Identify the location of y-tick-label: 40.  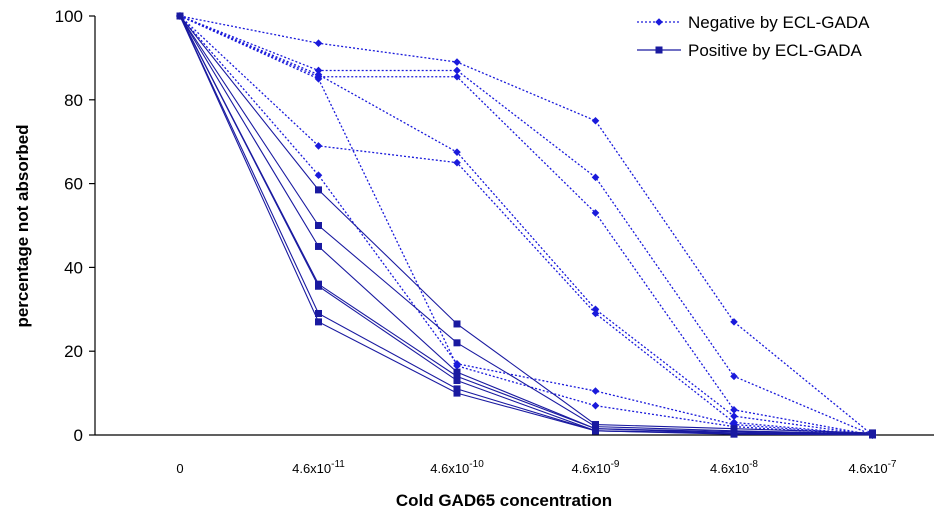
(73, 267).